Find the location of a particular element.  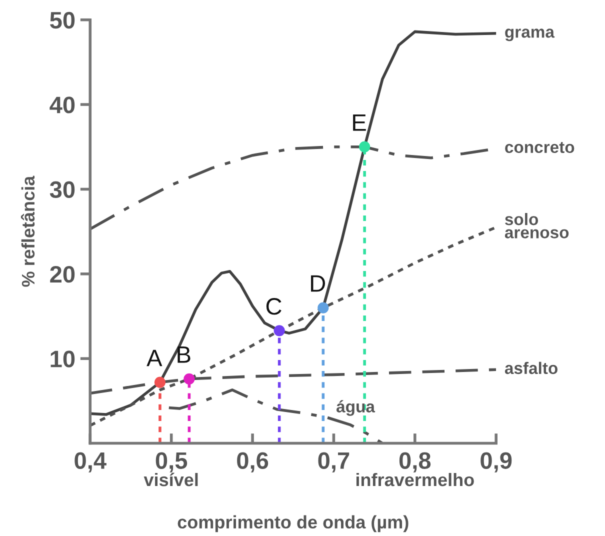

series-label: concreto is located at coordinates (539, 148).